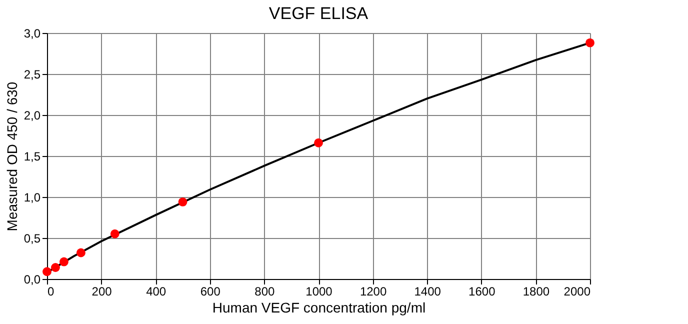 The image size is (688, 324). Describe the element at coordinates (482, 291) in the screenshot. I see `x-tick-label: 1600` at that location.